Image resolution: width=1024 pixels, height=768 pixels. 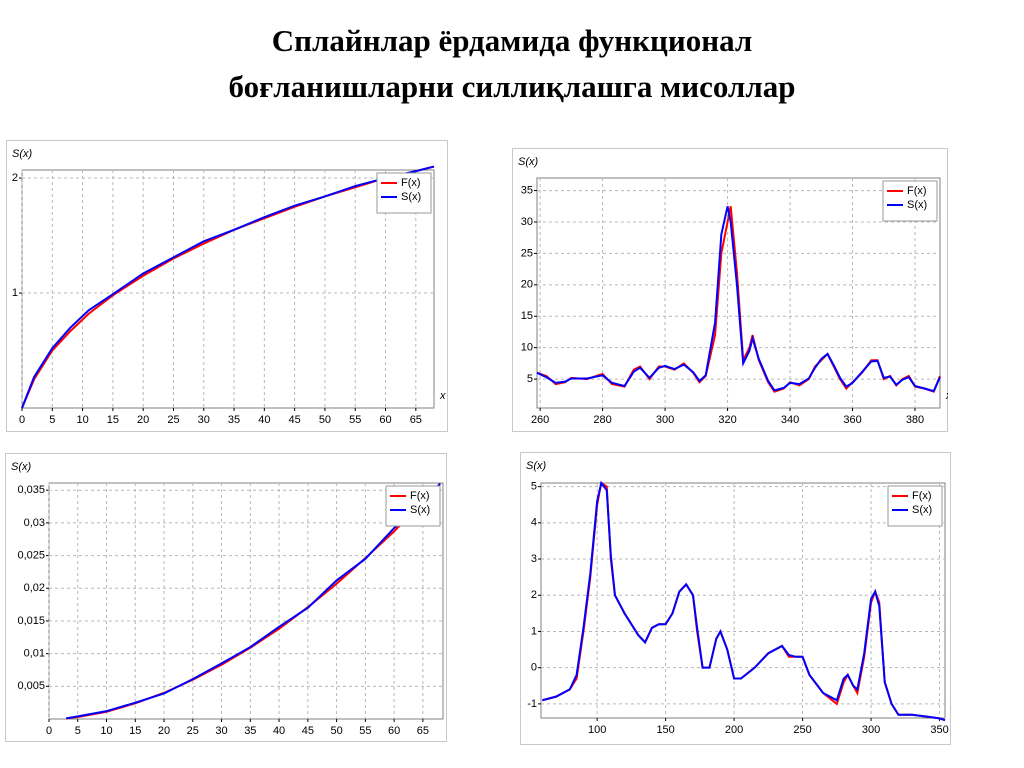 I want to click on y-tick-label: -1, so click(x=532, y=704).